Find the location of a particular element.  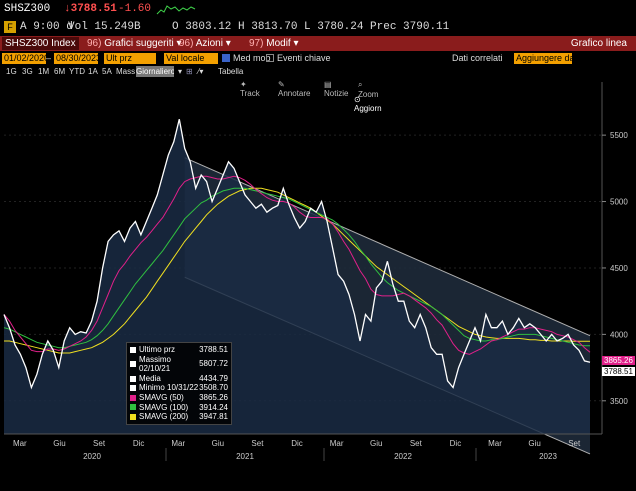

ticker-symbol: SHSZ300 is located at coordinates (27, 9).